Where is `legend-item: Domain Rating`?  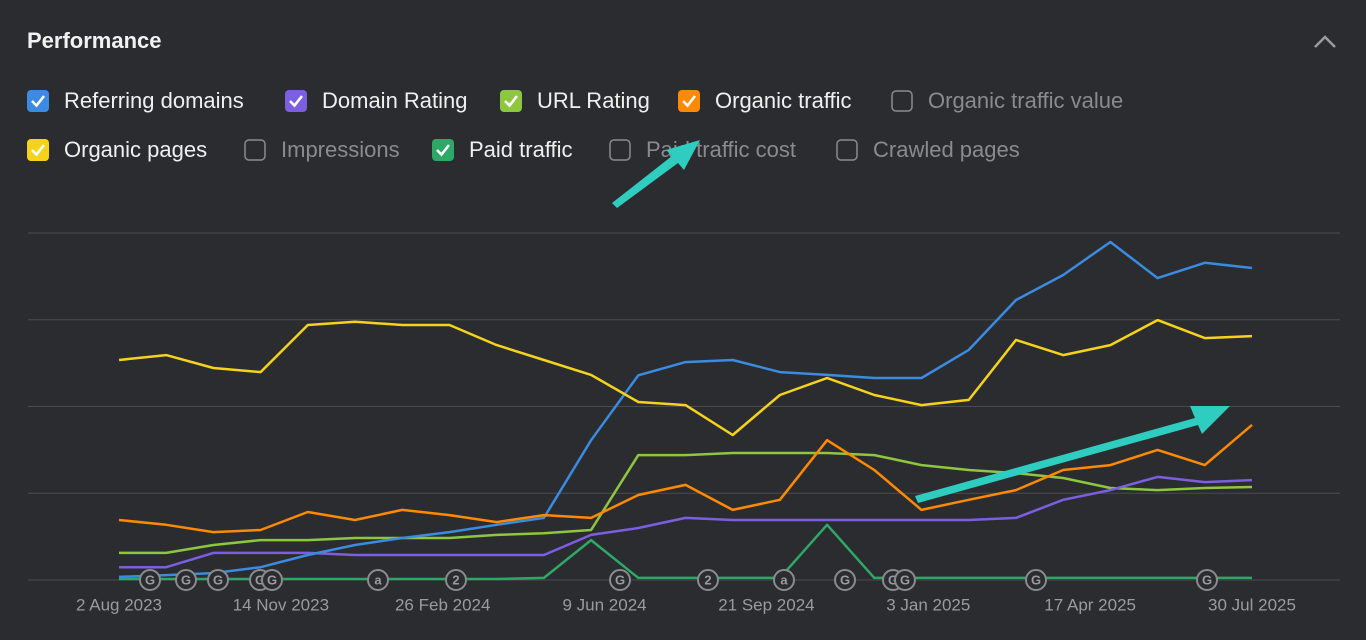 legend-item: Domain Rating is located at coordinates (376, 100).